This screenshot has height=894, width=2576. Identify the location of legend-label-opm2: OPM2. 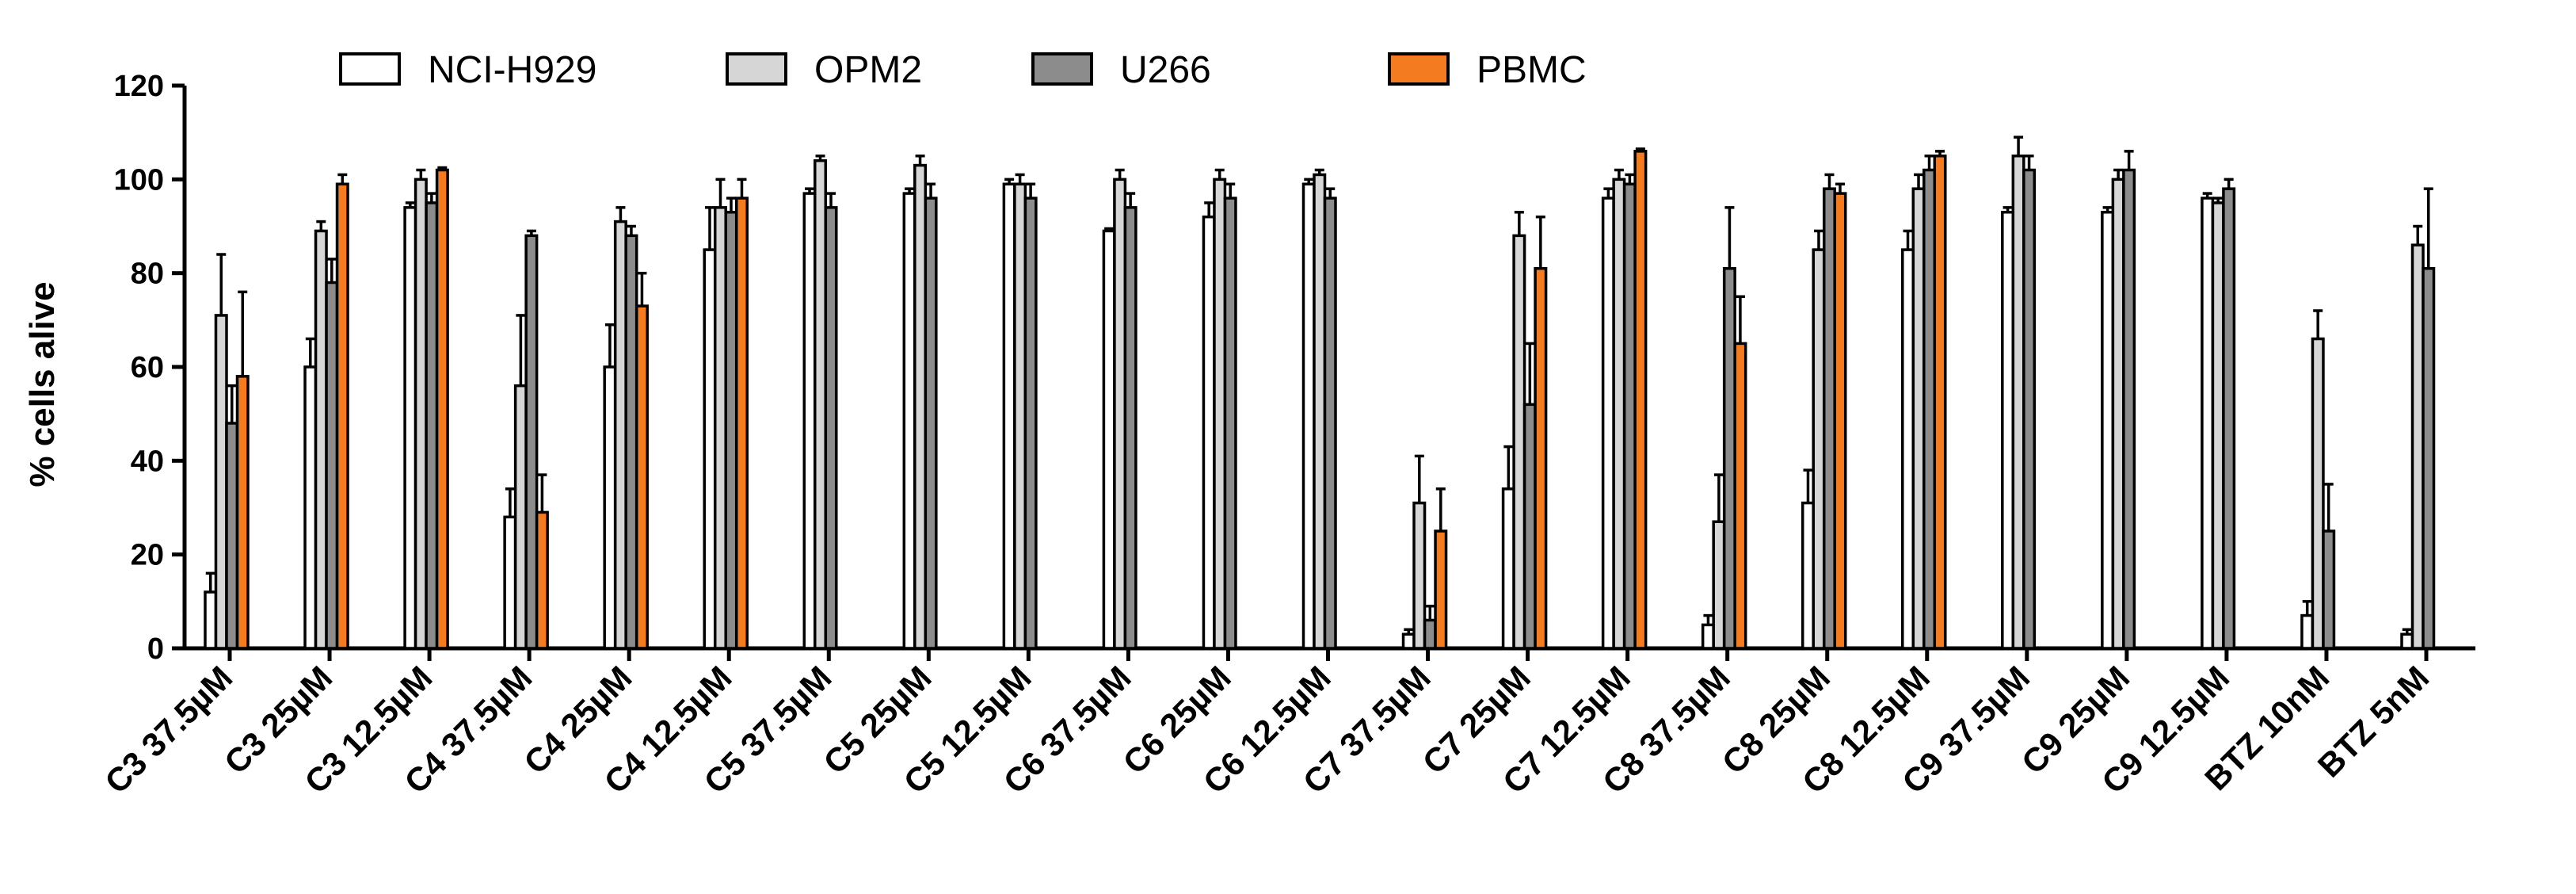
(868, 70).